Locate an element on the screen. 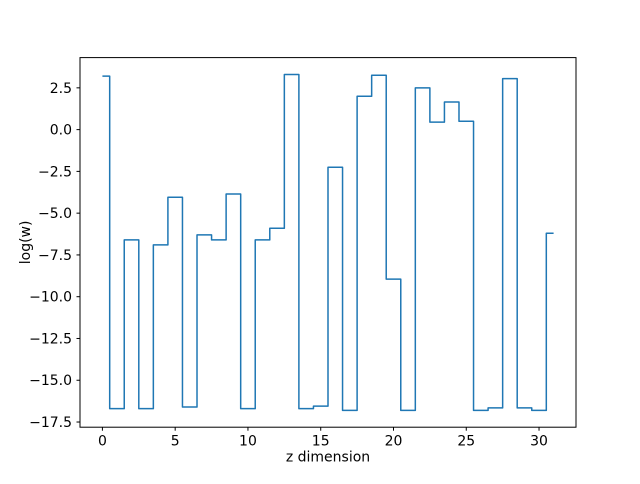  x-tick-label: 0 is located at coordinates (102, 442).